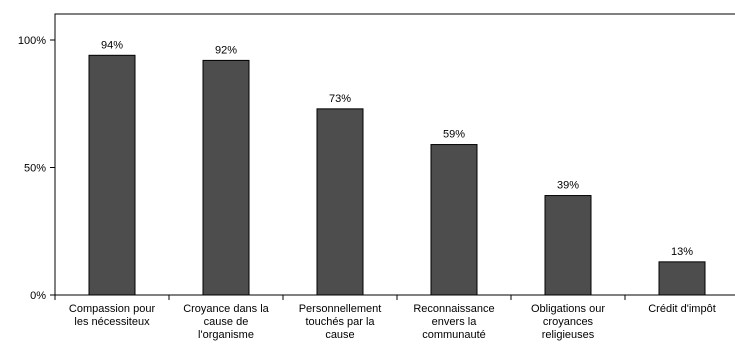  I want to click on x-tick-label: Croyance dans la cause de l'organisme, so click(226, 322).